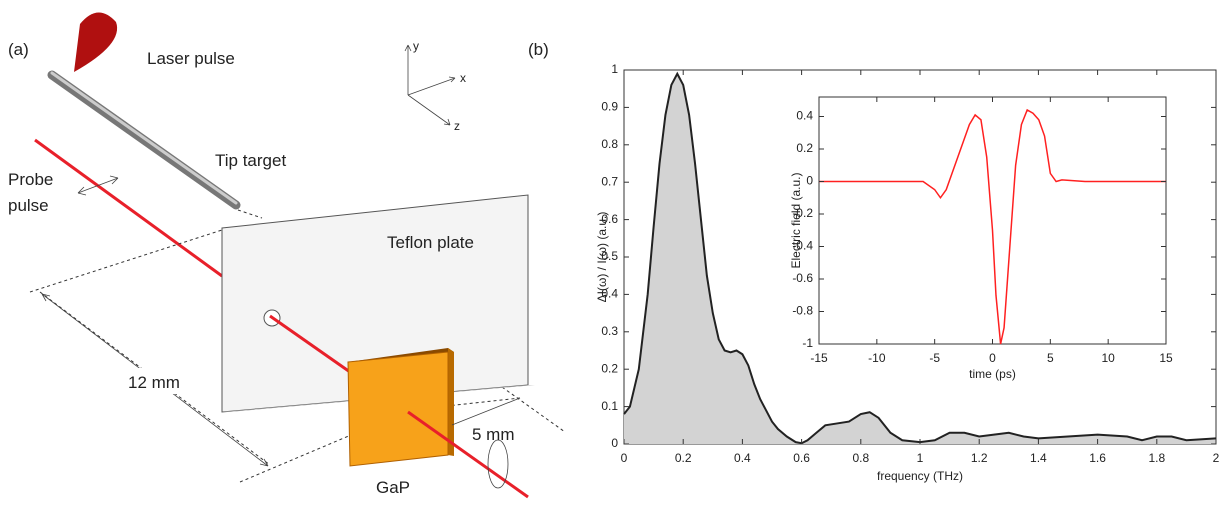  What do you see at coordinates (802, 213) in the screenshot?
I see `y-tick-label: -0.2` at bounding box center [802, 213].